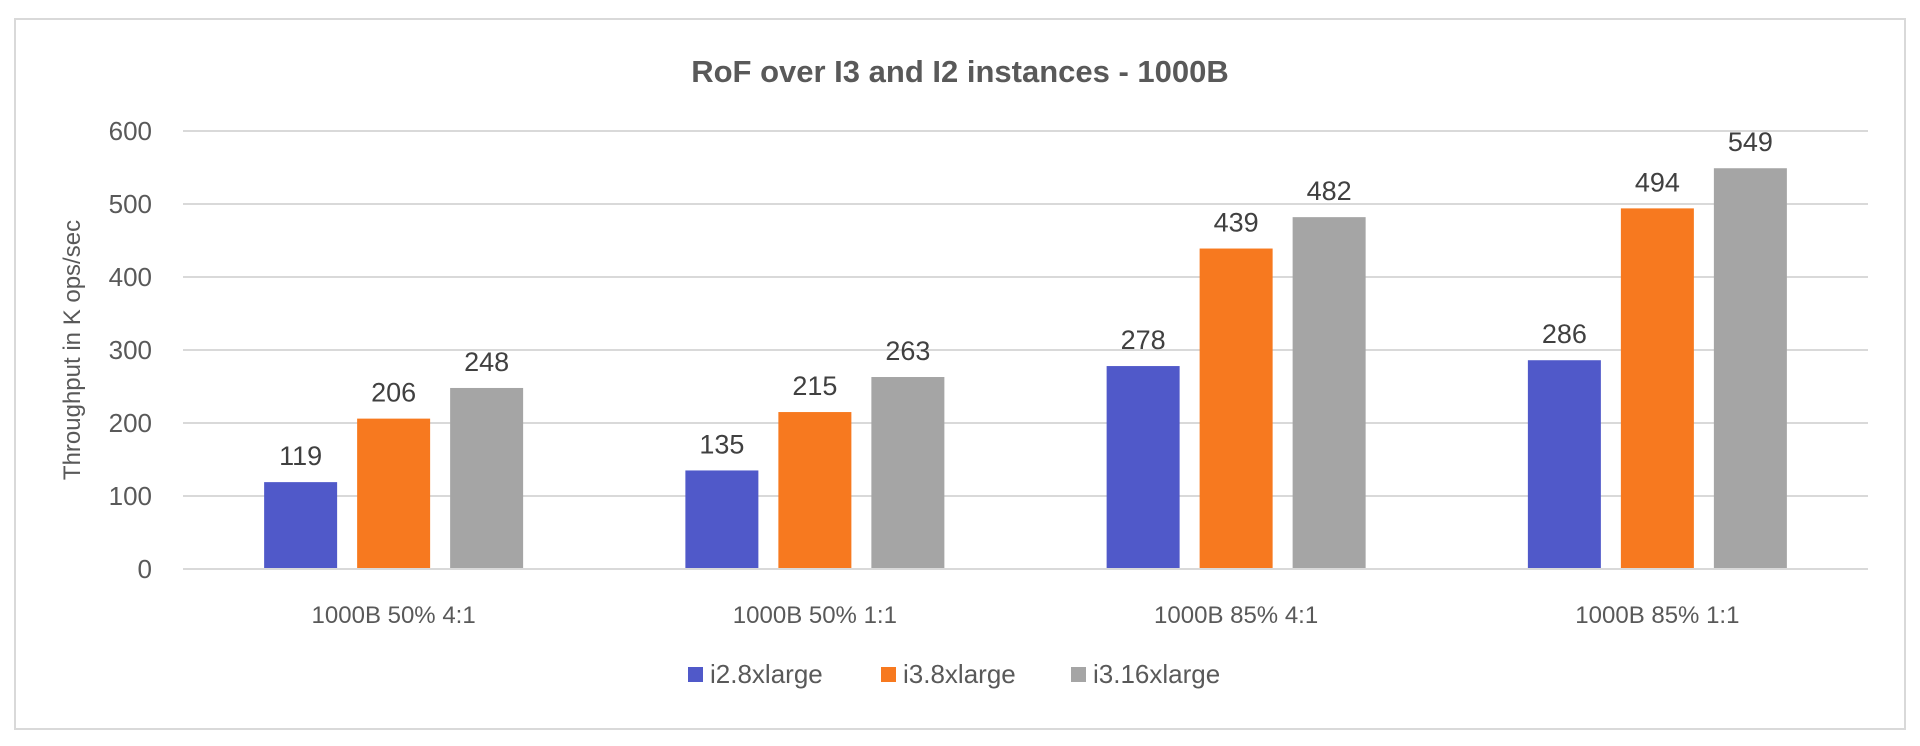  I want to click on x-category-label: 1000B 85% 4:1, so click(1236, 615).